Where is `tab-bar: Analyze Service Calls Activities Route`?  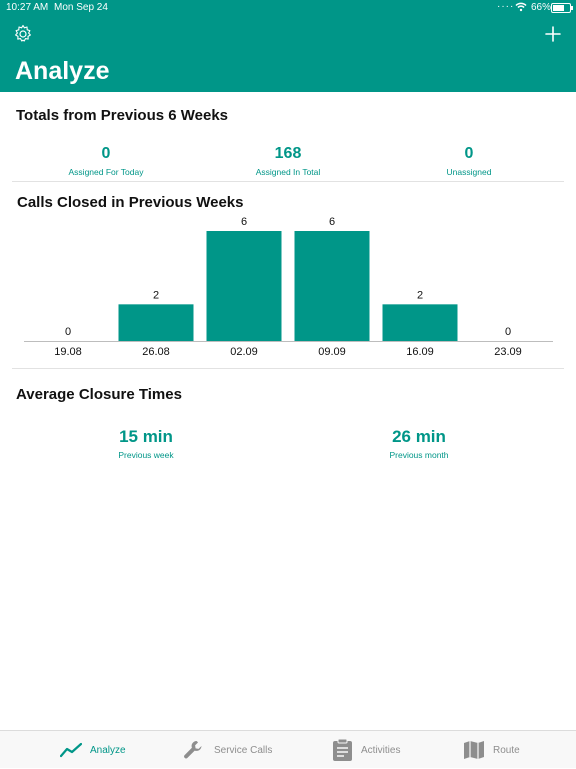
tab-bar: Analyze Service Calls Activities Route is located at coordinates (288, 749).